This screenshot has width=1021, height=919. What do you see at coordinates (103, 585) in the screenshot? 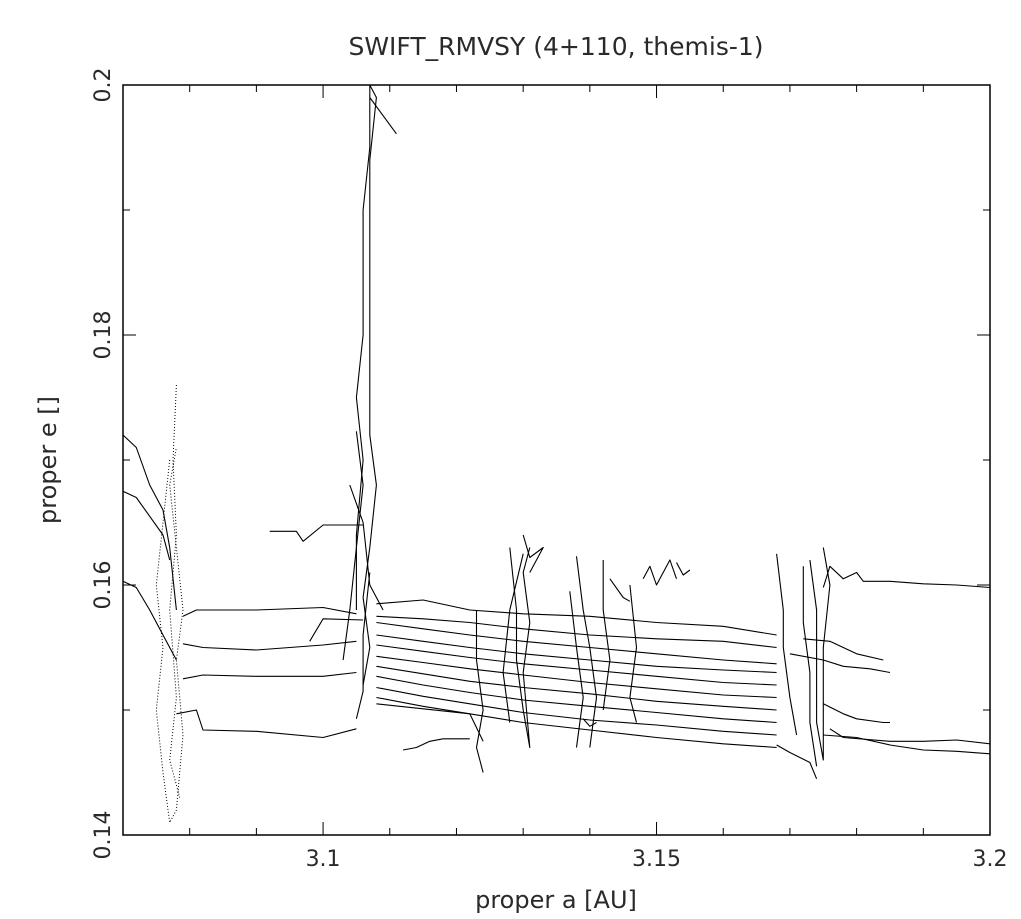
I see `y-tick-label: 0.16` at bounding box center [103, 585].